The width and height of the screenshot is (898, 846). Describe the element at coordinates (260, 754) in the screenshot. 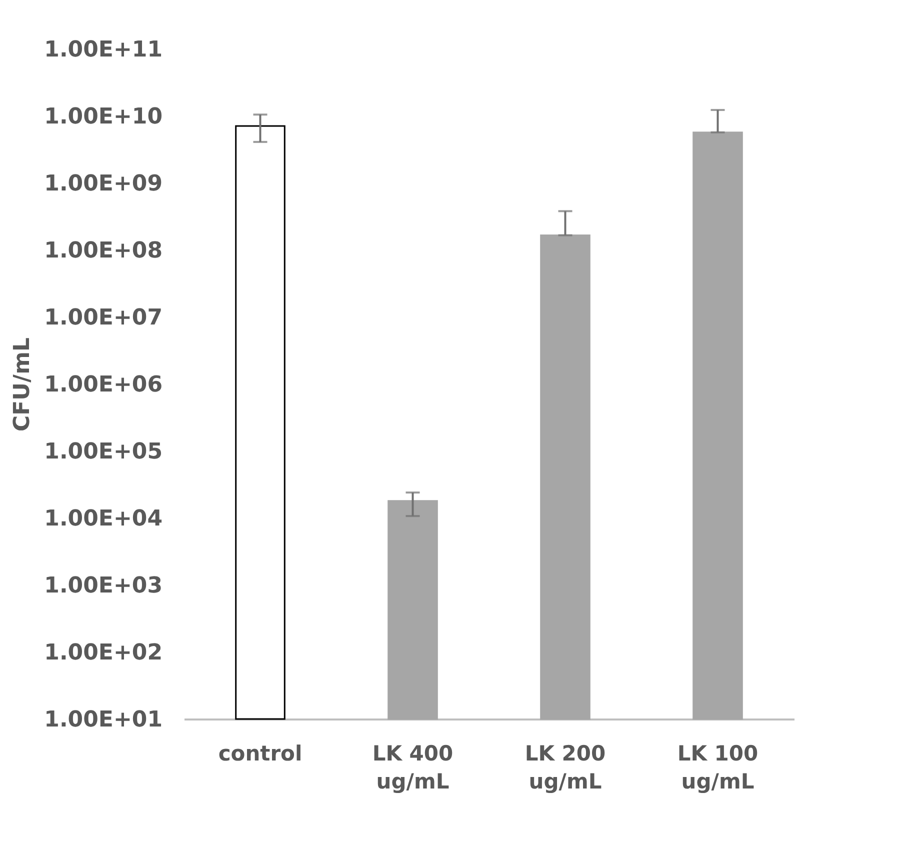

I see `x-tick-label: control` at that location.